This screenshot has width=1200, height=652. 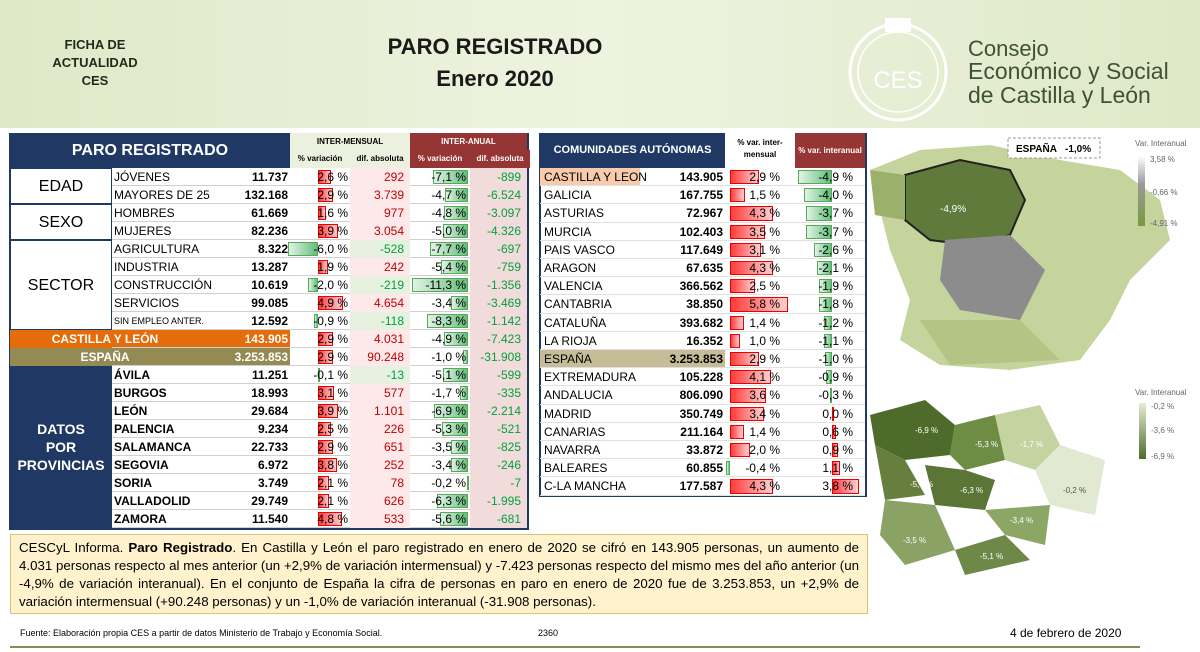 What do you see at coordinates (95, 80) in the screenshot?
I see `badge-line: CES` at bounding box center [95, 80].